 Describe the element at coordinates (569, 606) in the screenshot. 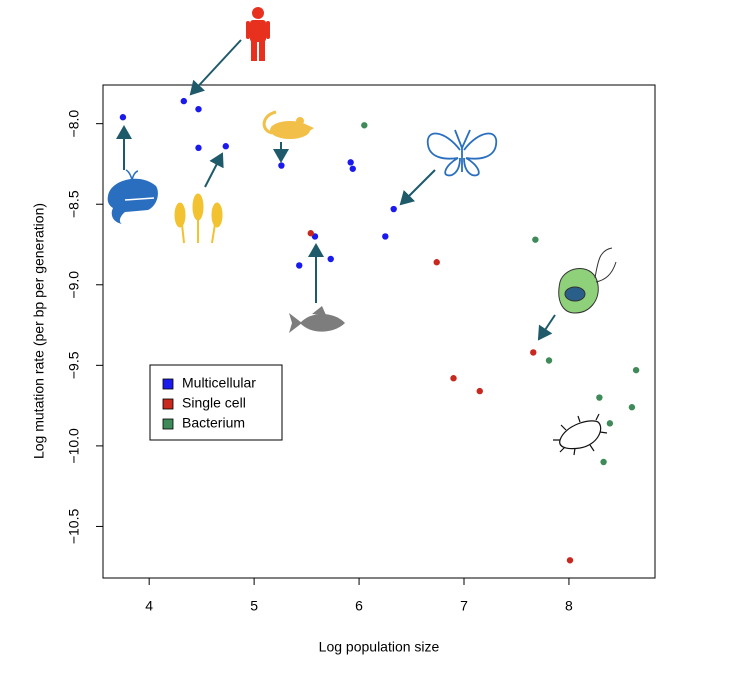

I see `x-tick-label: 8` at that location.